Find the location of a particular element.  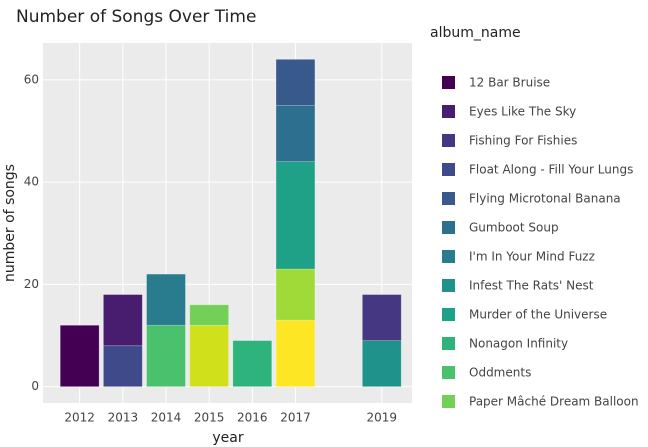

legend-title: album_name is located at coordinates (475, 33).